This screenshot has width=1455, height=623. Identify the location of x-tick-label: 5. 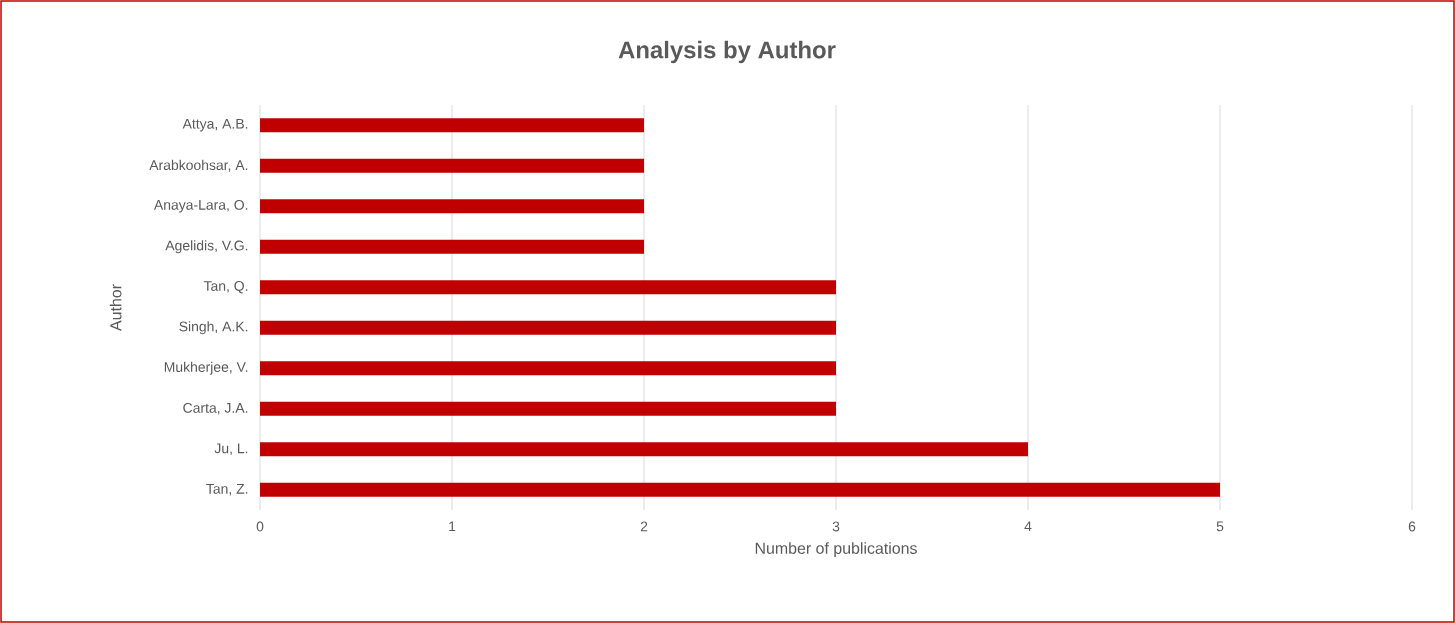
(1220, 526).